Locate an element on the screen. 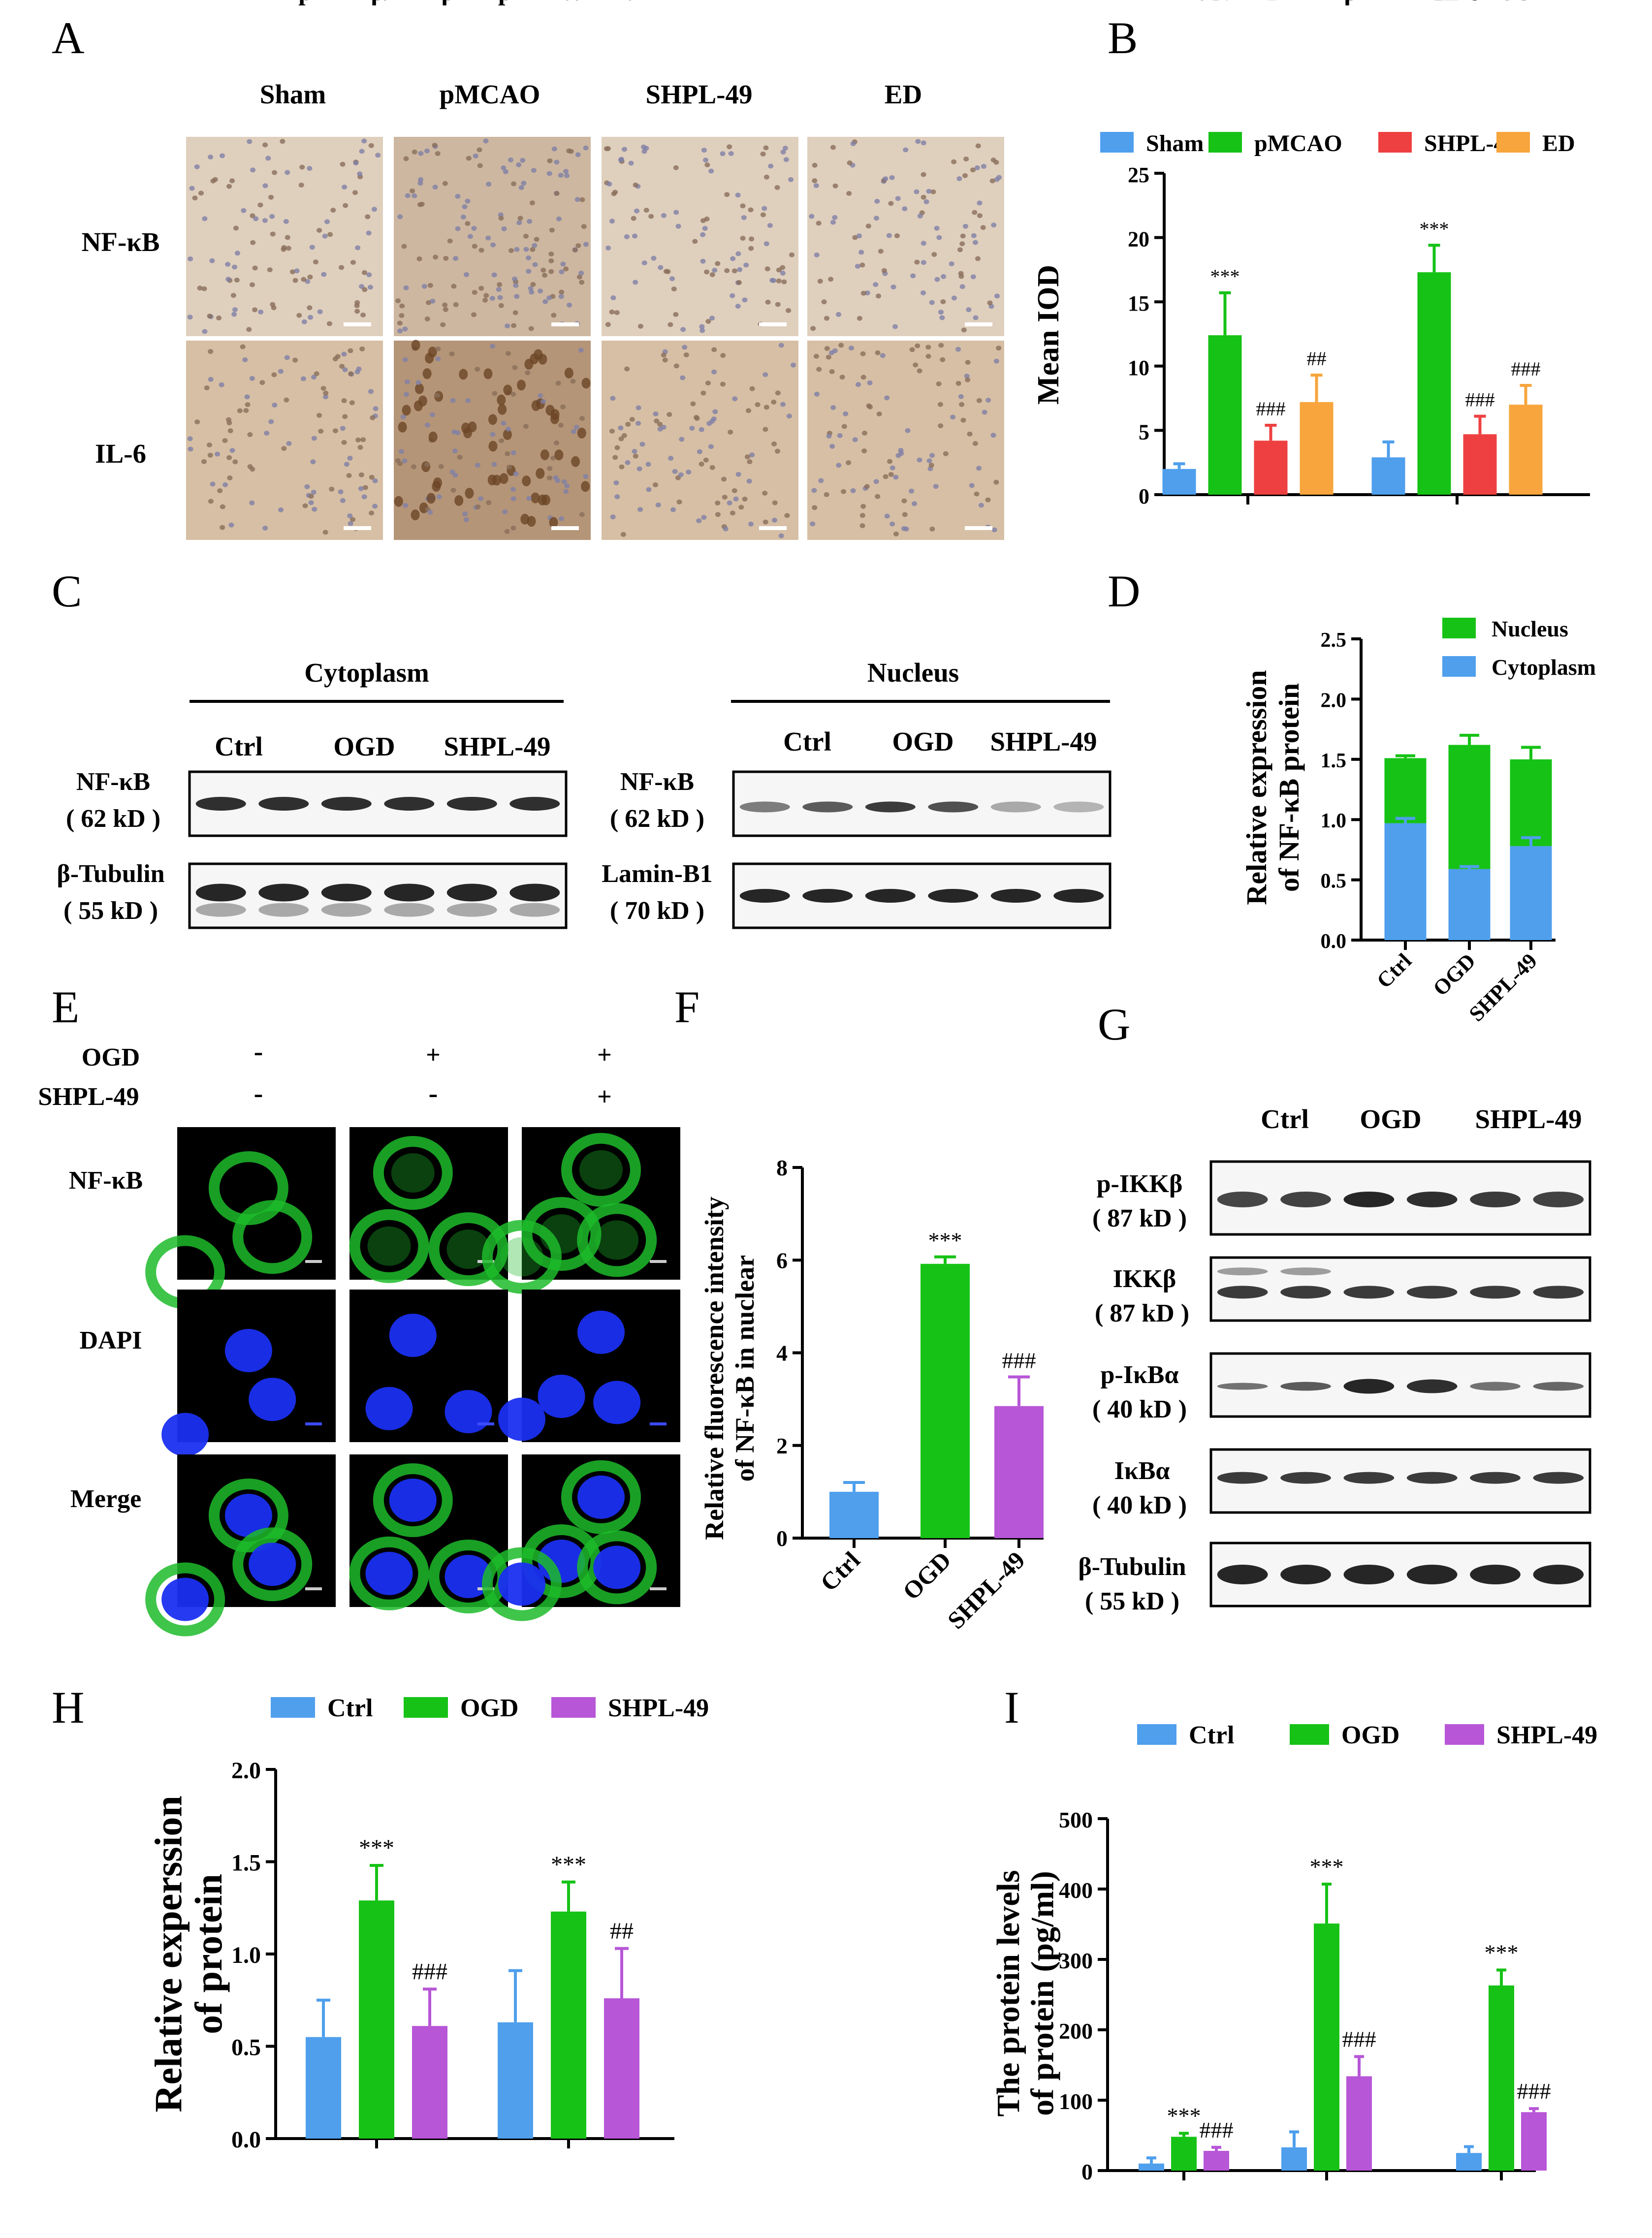 The width and height of the screenshot is (1652, 2238). scale-bar is located at coordinates (314, 1423).